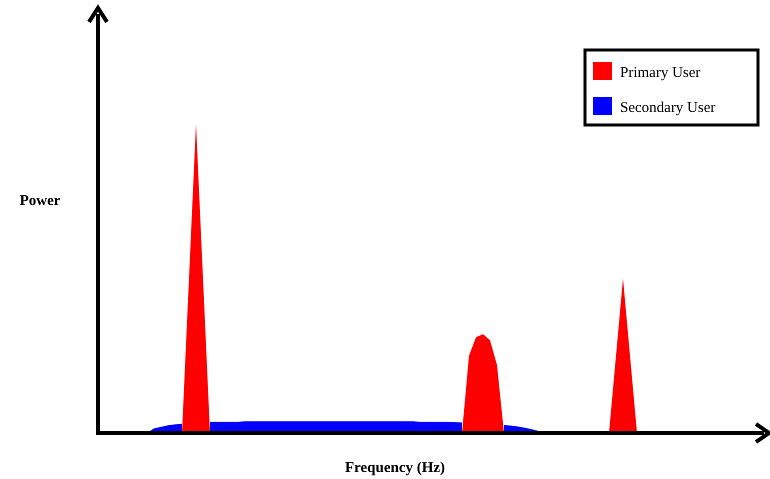  Describe the element at coordinates (668, 108) in the screenshot. I see `legend-label: Secondary User` at that location.